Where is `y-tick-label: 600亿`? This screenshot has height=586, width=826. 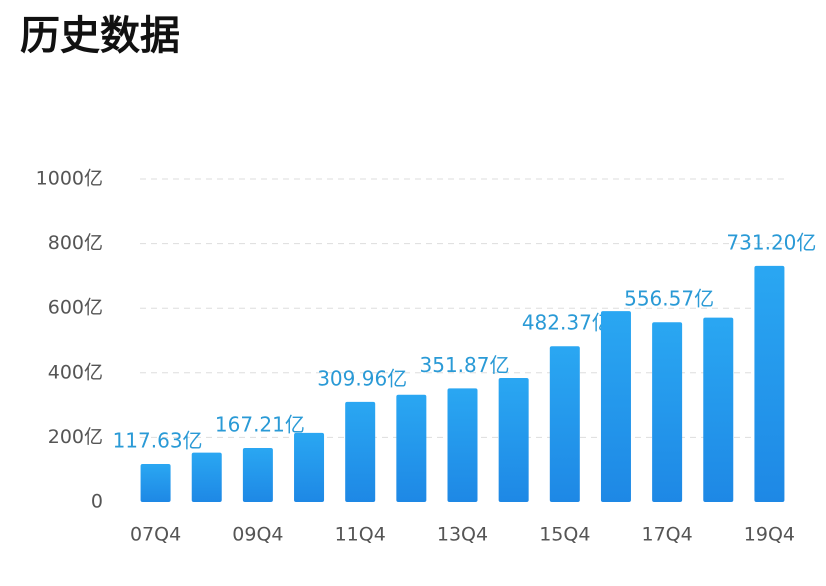
y-tick-label: 600亿 is located at coordinates (75, 308).